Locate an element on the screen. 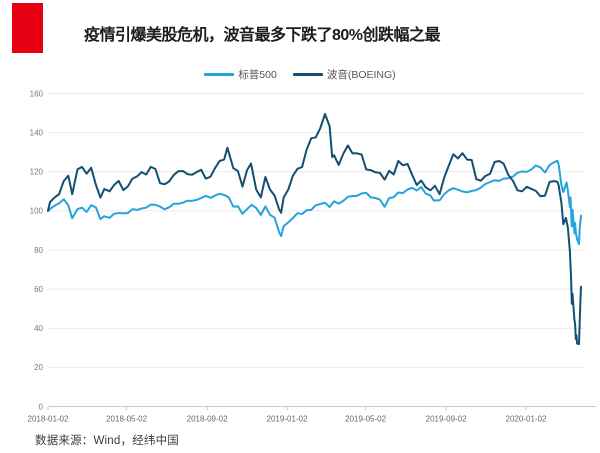 Image resolution: width=600 pixels, height=453 pixels. legend-item-sp500: 标普500 is located at coordinates (240, 74).